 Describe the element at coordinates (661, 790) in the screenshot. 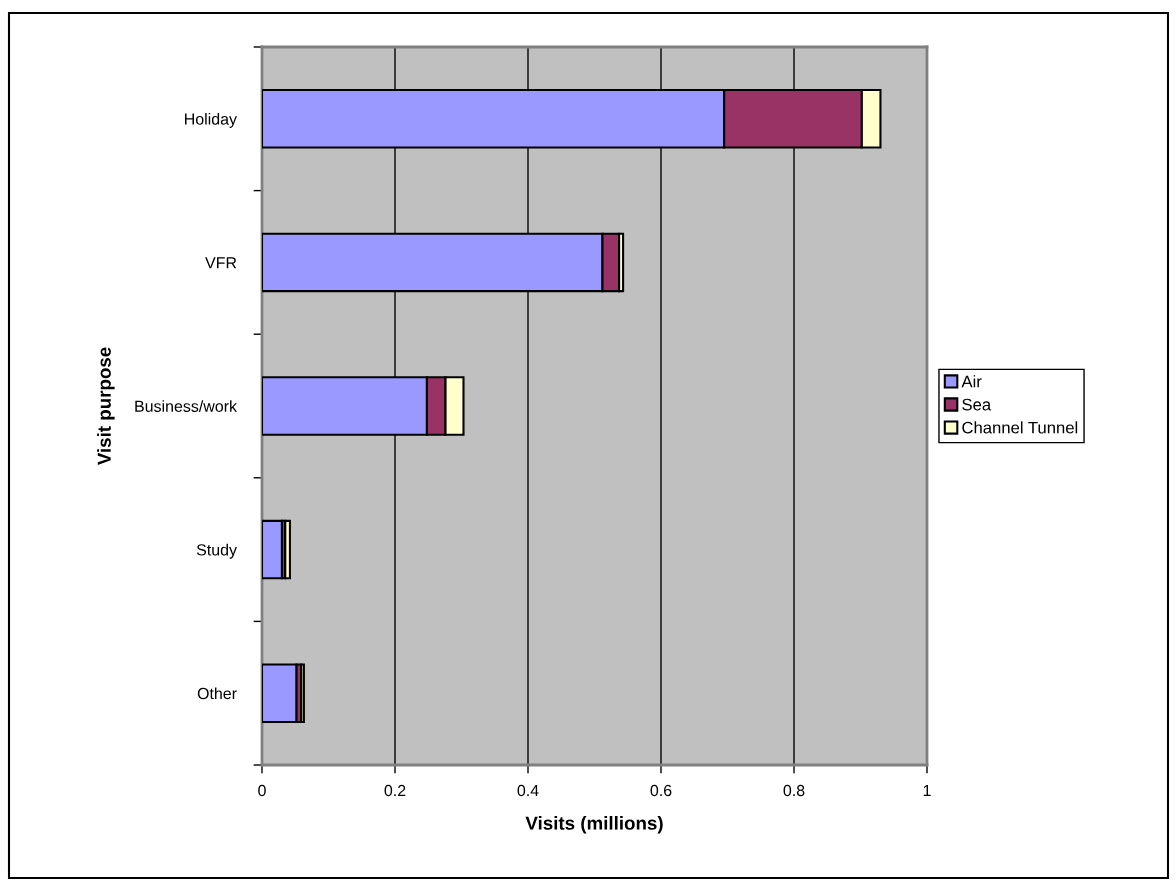

I see `x-tick-label: 0.6` at that location.